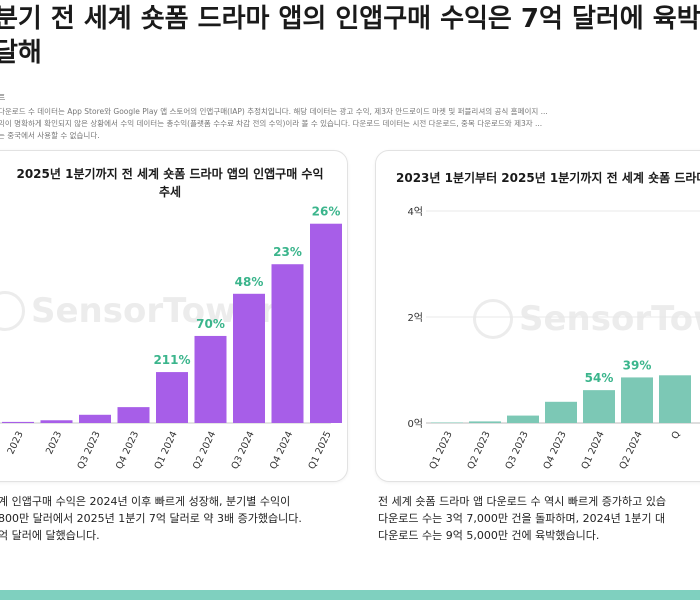  I want to click on y-tick-label: 4억, so click(415, 212).